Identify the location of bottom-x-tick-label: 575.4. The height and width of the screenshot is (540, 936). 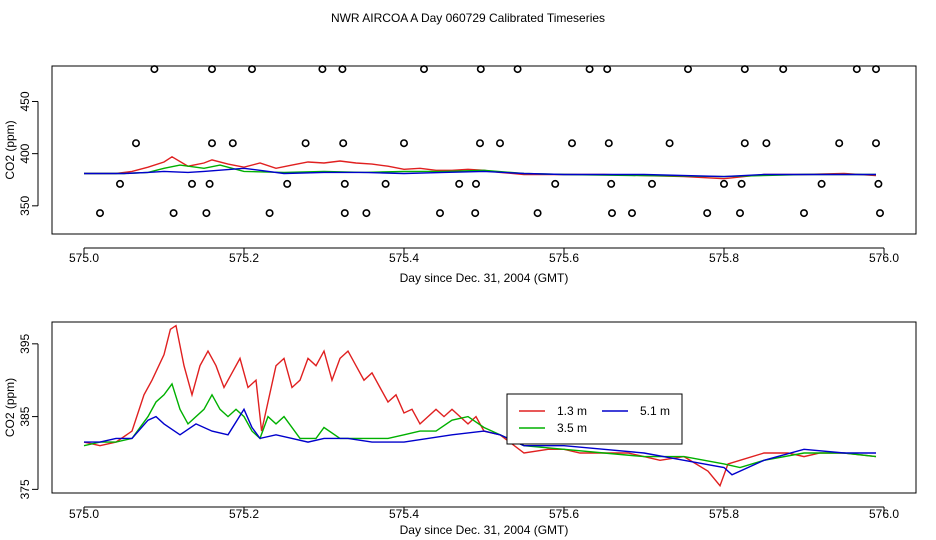
(404, 514).